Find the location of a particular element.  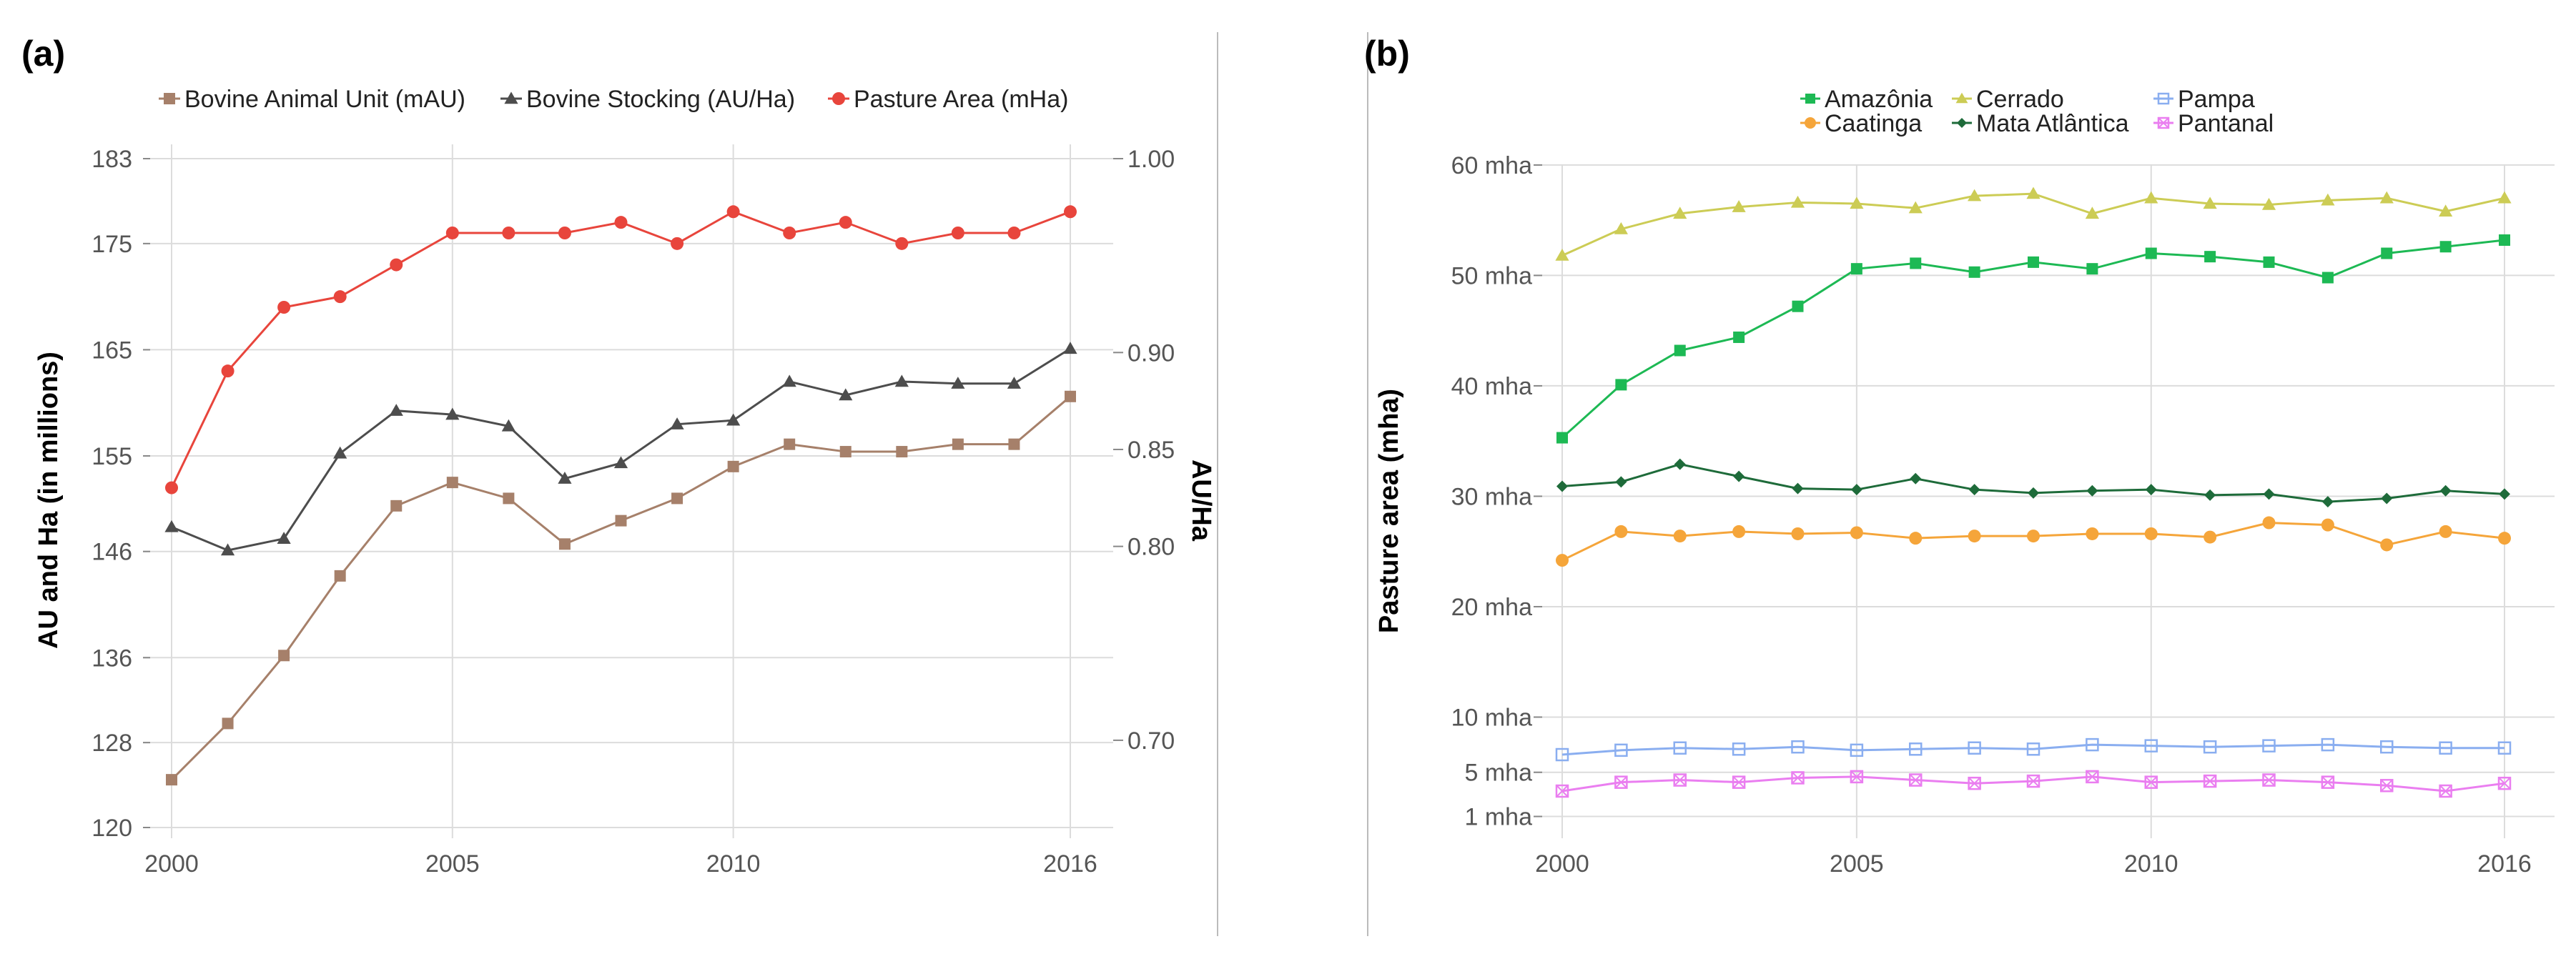

legend-label: Pantanal is located at coordinates (2226, 124).